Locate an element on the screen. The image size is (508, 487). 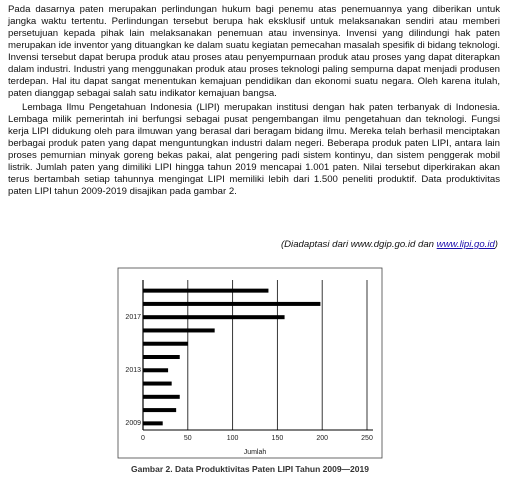
x-tick-label: 100 is located at coordinates (233, 438).